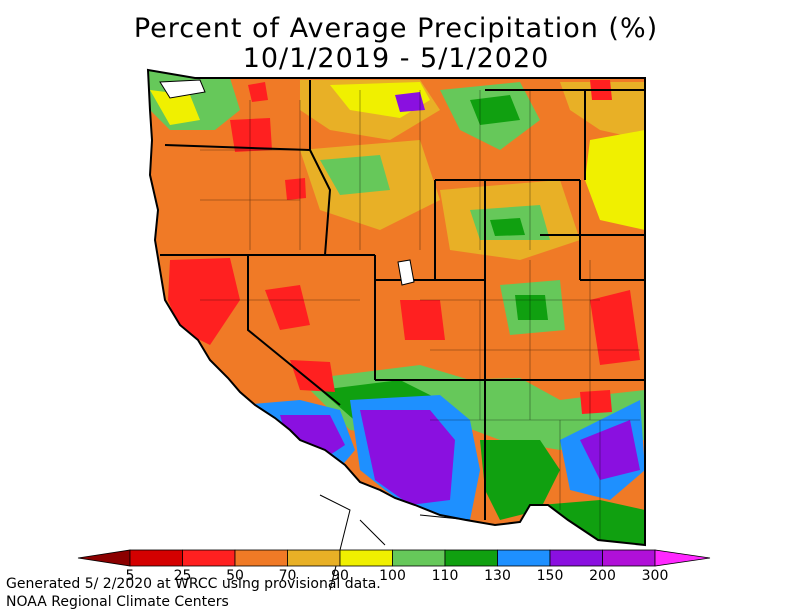 The height and width of the screenshot is (612, 792). I want to click on source-credit: NOAA Regional Climate Centers, so click(117, 602).